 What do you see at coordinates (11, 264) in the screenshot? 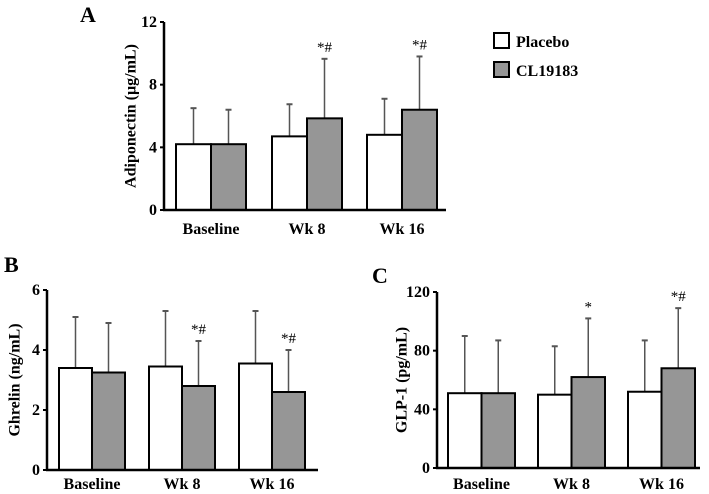
I see `panel-letter: B` at bounding box center [11, 264].